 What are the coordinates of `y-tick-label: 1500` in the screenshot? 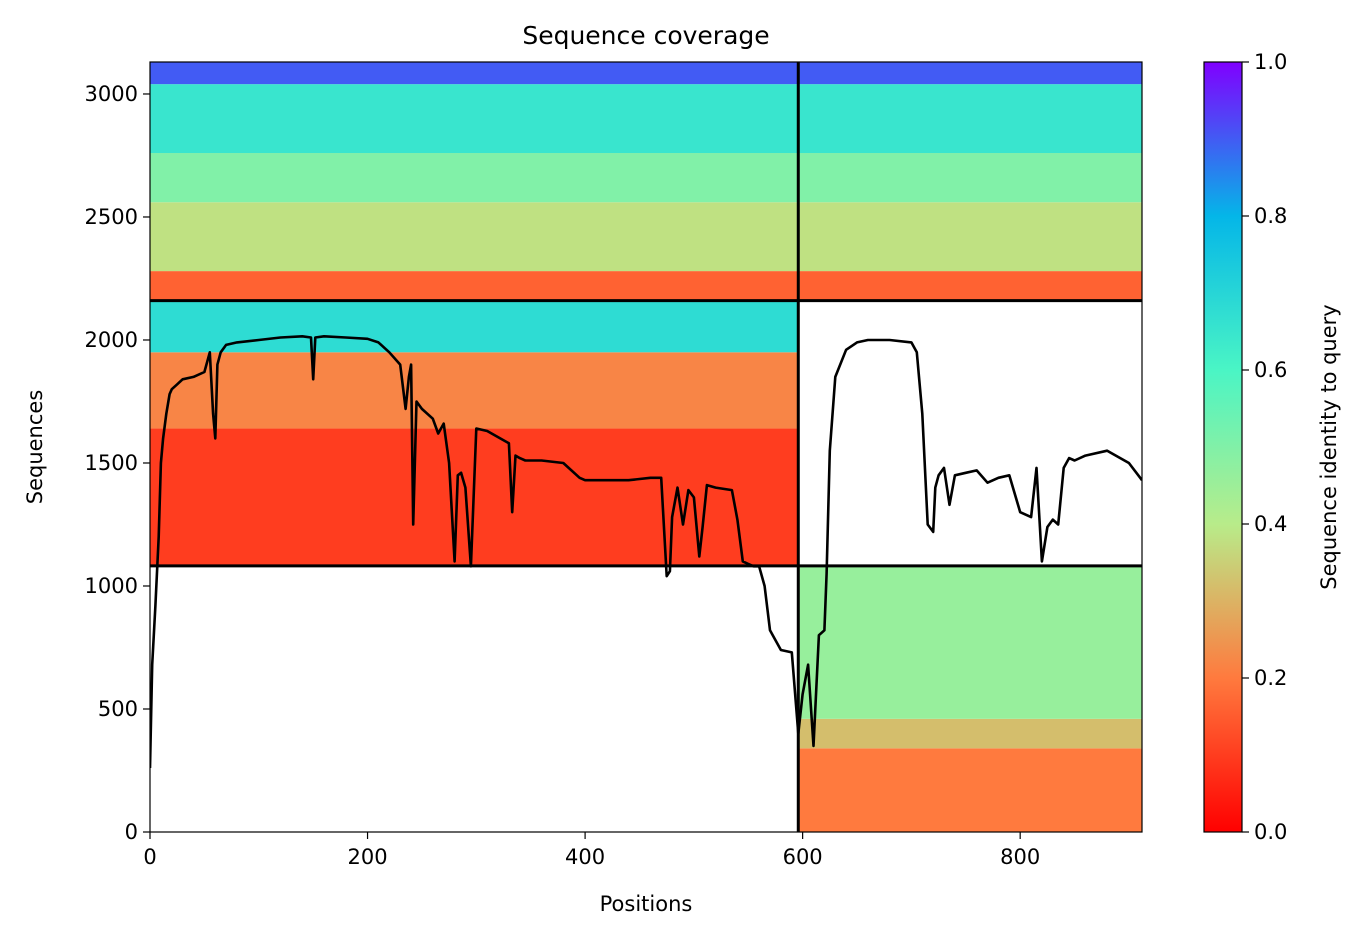 It's located at (111, 463).